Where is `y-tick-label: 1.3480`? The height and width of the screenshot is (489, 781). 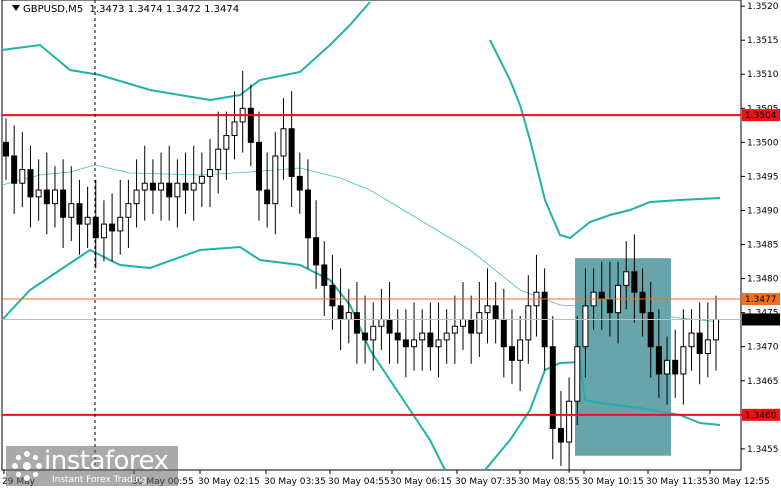
y-tick-label: 1.3480 is located at coordinates (763, 280).